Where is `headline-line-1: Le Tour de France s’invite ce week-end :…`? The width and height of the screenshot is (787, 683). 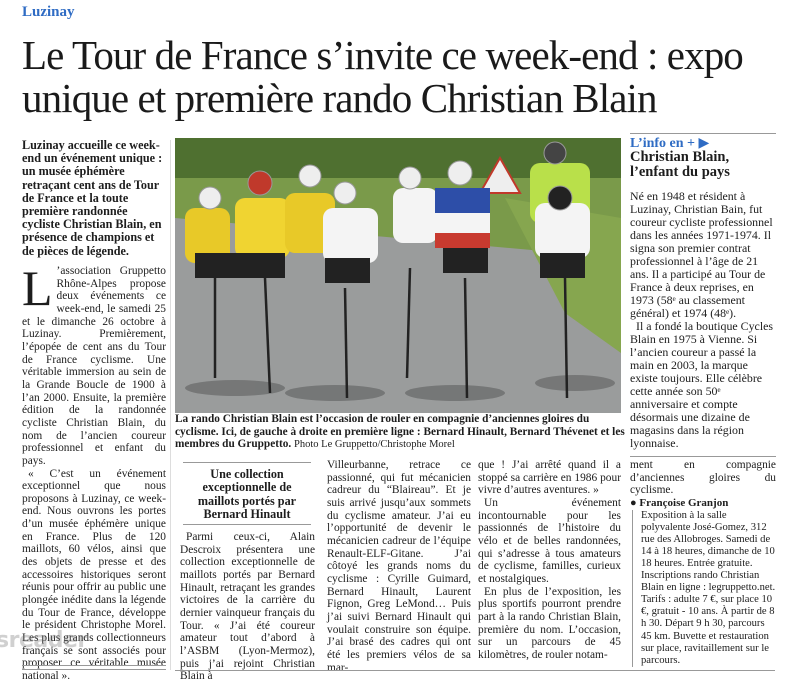
headline-line-1: Le Tour de France s’invite ce week-end :… is located at coordinates (383, 55).